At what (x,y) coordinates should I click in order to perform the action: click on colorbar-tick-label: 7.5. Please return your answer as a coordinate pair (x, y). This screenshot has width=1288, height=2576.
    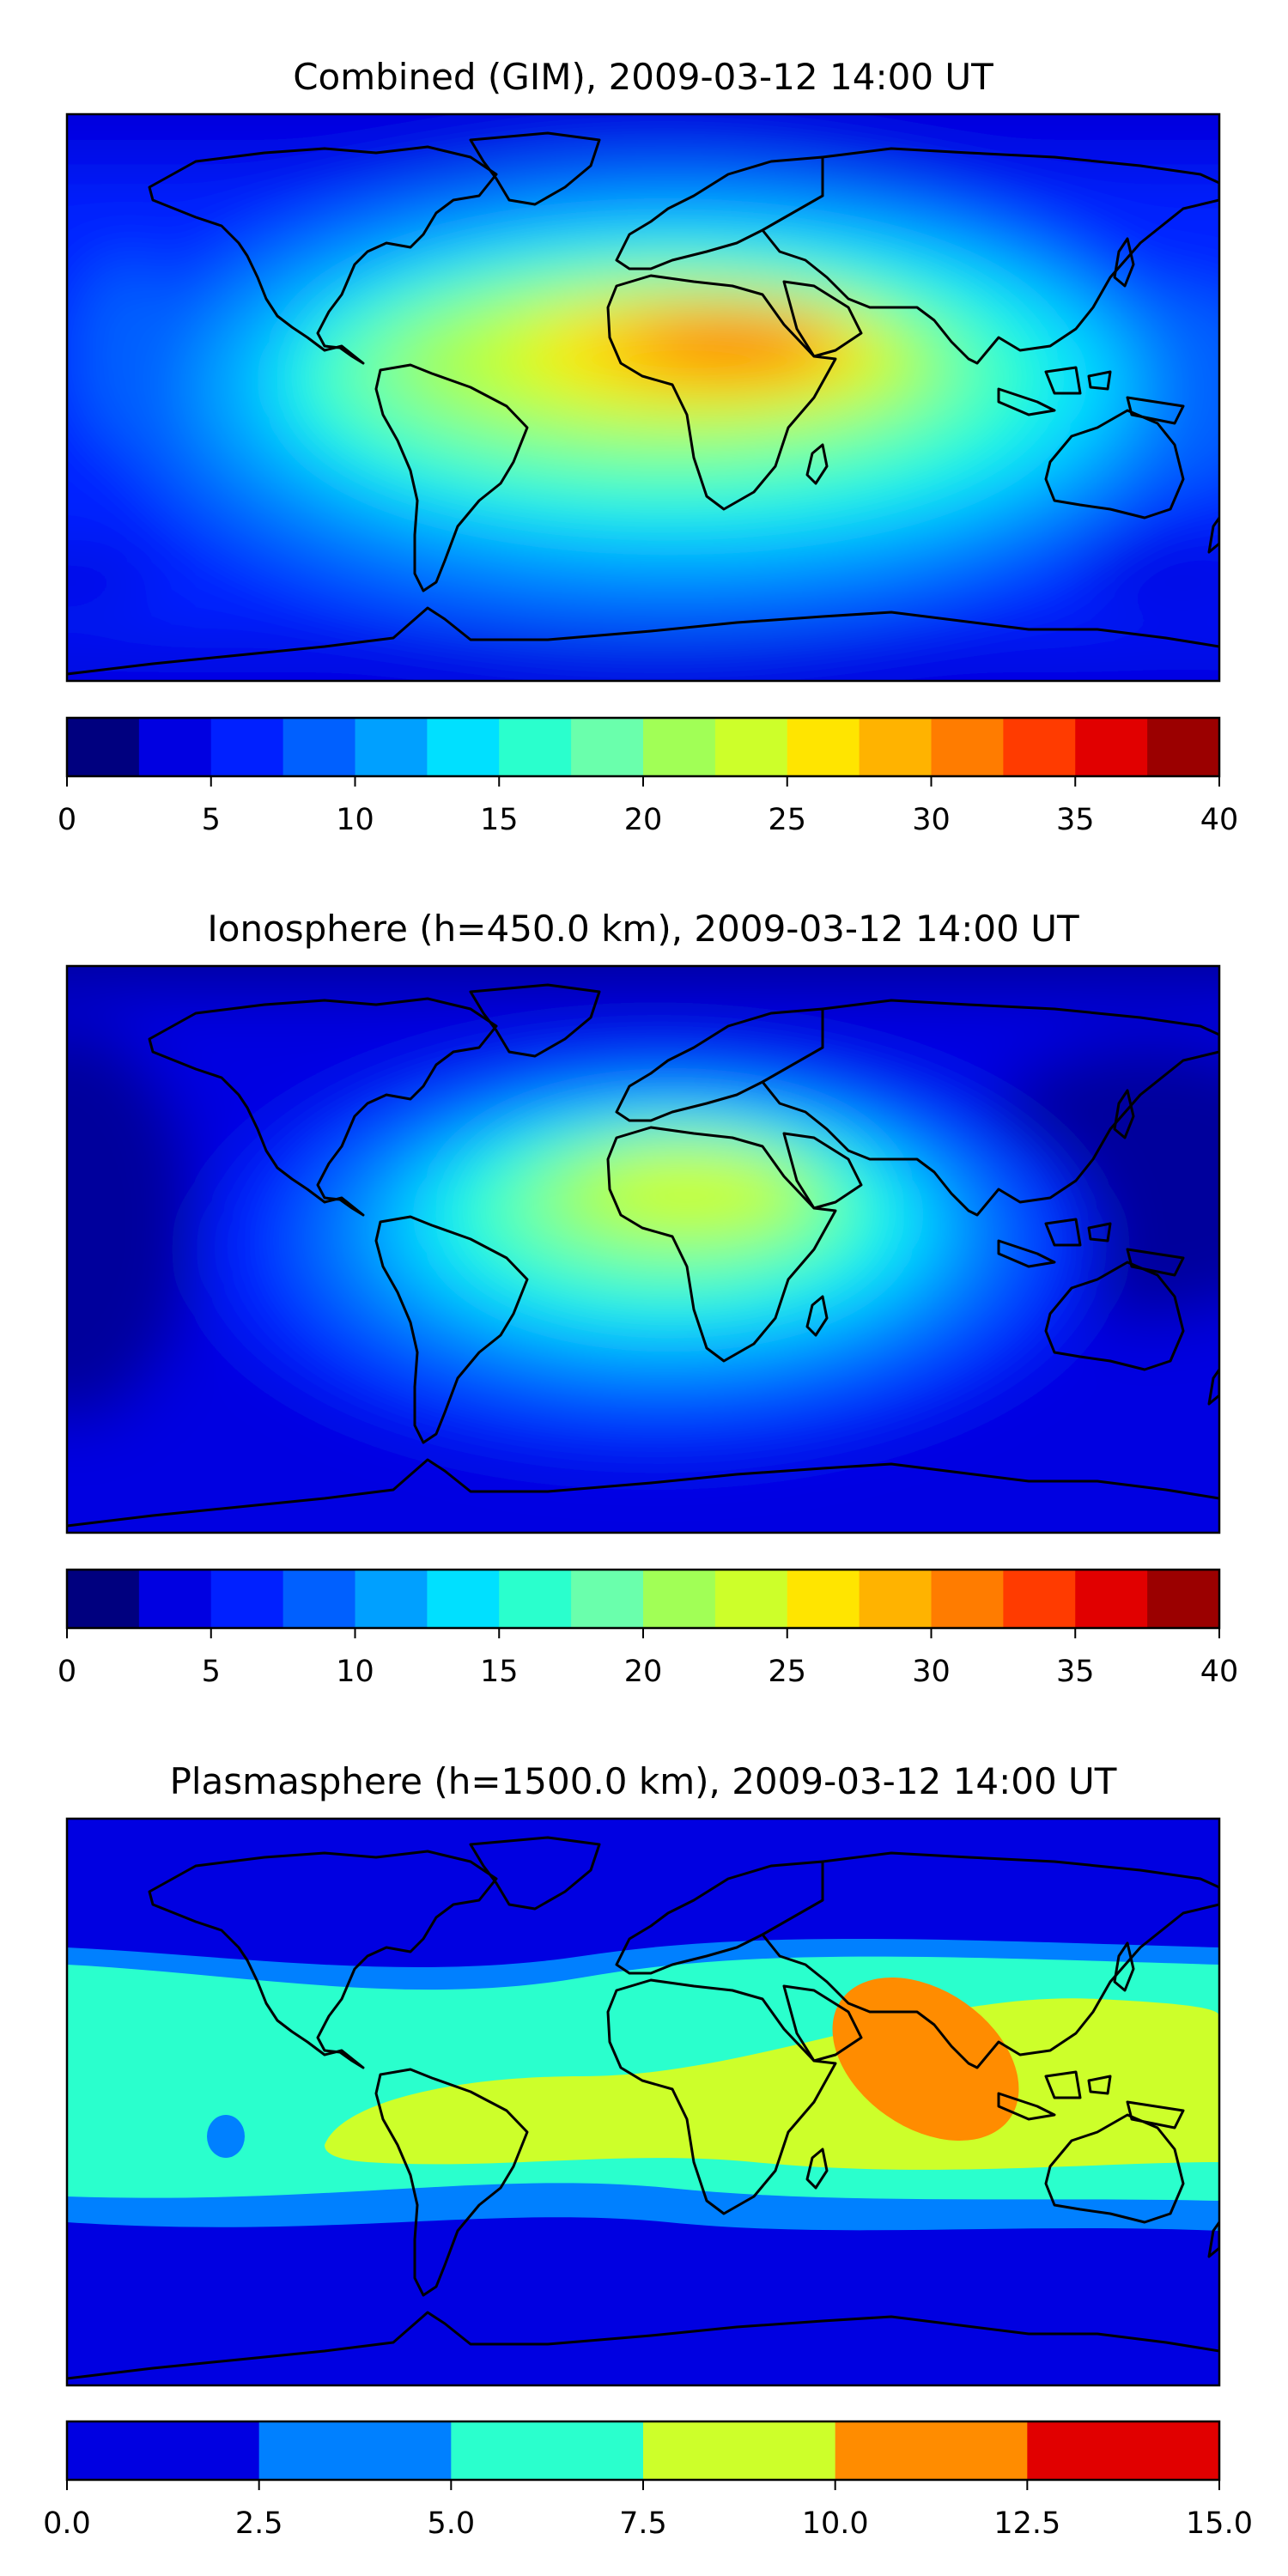
    Looking at the image, I should click on (643, 2523).